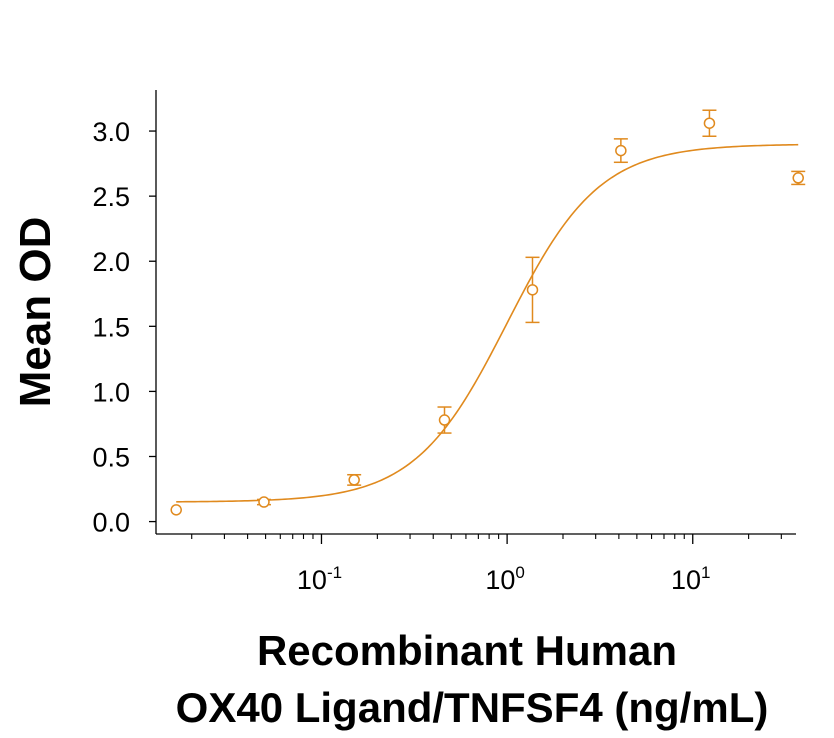  Describe the element at coordinates (111, 457) in the screenshot. I see `y-tick-label: 0.5` at that location.